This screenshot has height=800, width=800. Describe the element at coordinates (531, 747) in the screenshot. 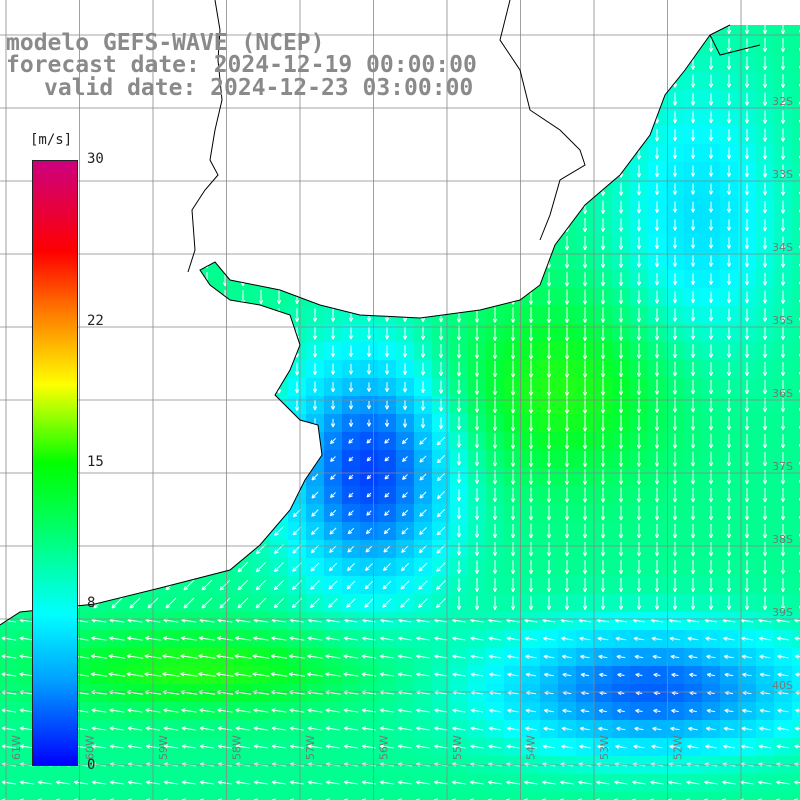

I see `lon-label: 54W` at that location.